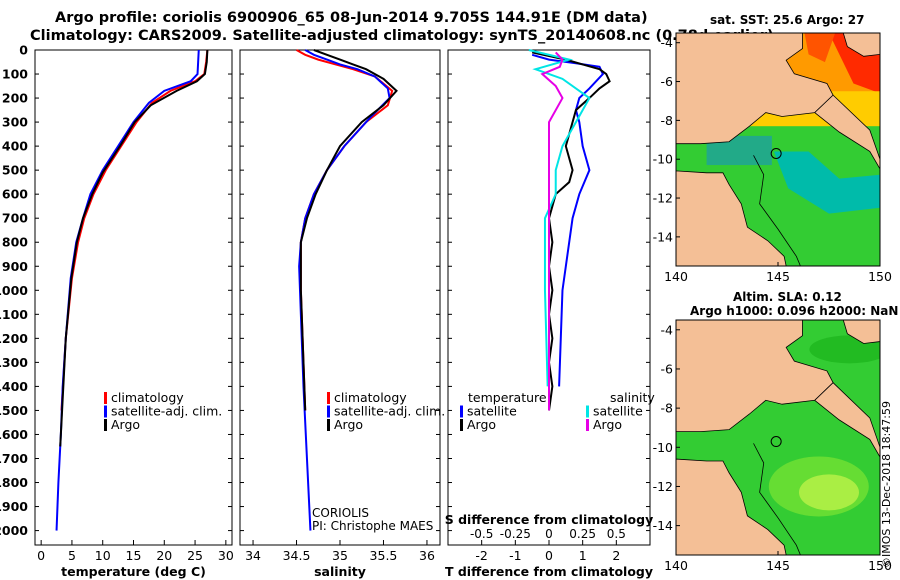 This screenshot has width=900, height=580. I want to click on temp-x-tick-label: 30, so click(226, 555).